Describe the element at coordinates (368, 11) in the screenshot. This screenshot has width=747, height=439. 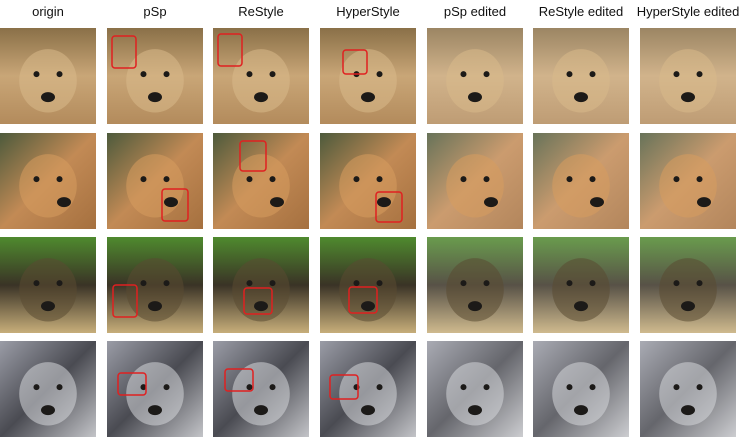
I see `column-header: HyperStyle` at that location.